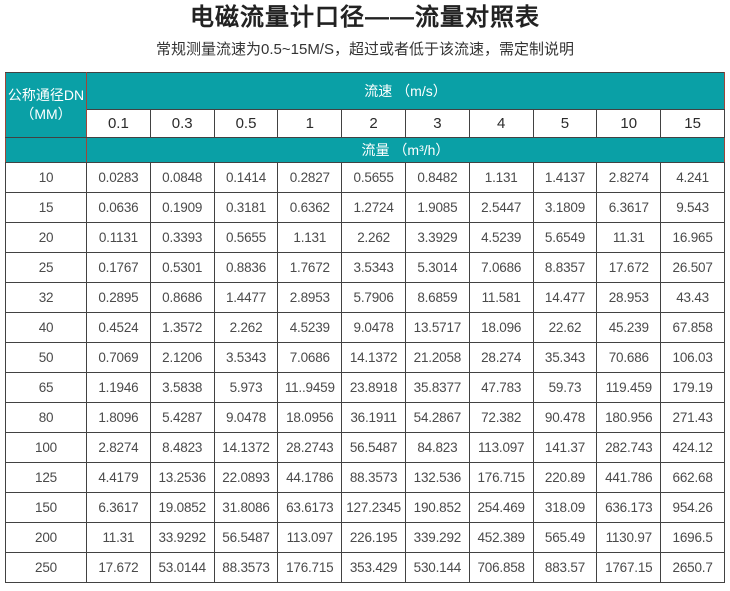 This screenshot has width=730, height=591. I want to click on dn-cell: 32, so click(46, 297).